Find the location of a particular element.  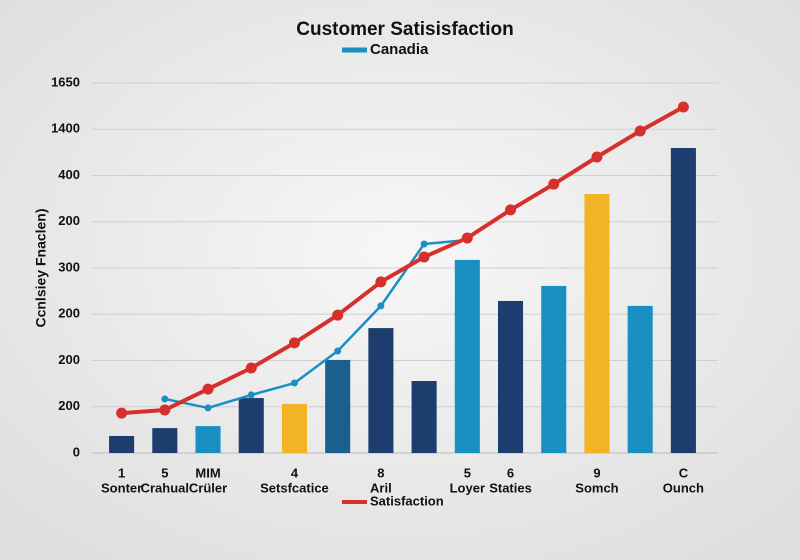

chart-title: Customer Satisisfaction is located at coordinates (405, 29).